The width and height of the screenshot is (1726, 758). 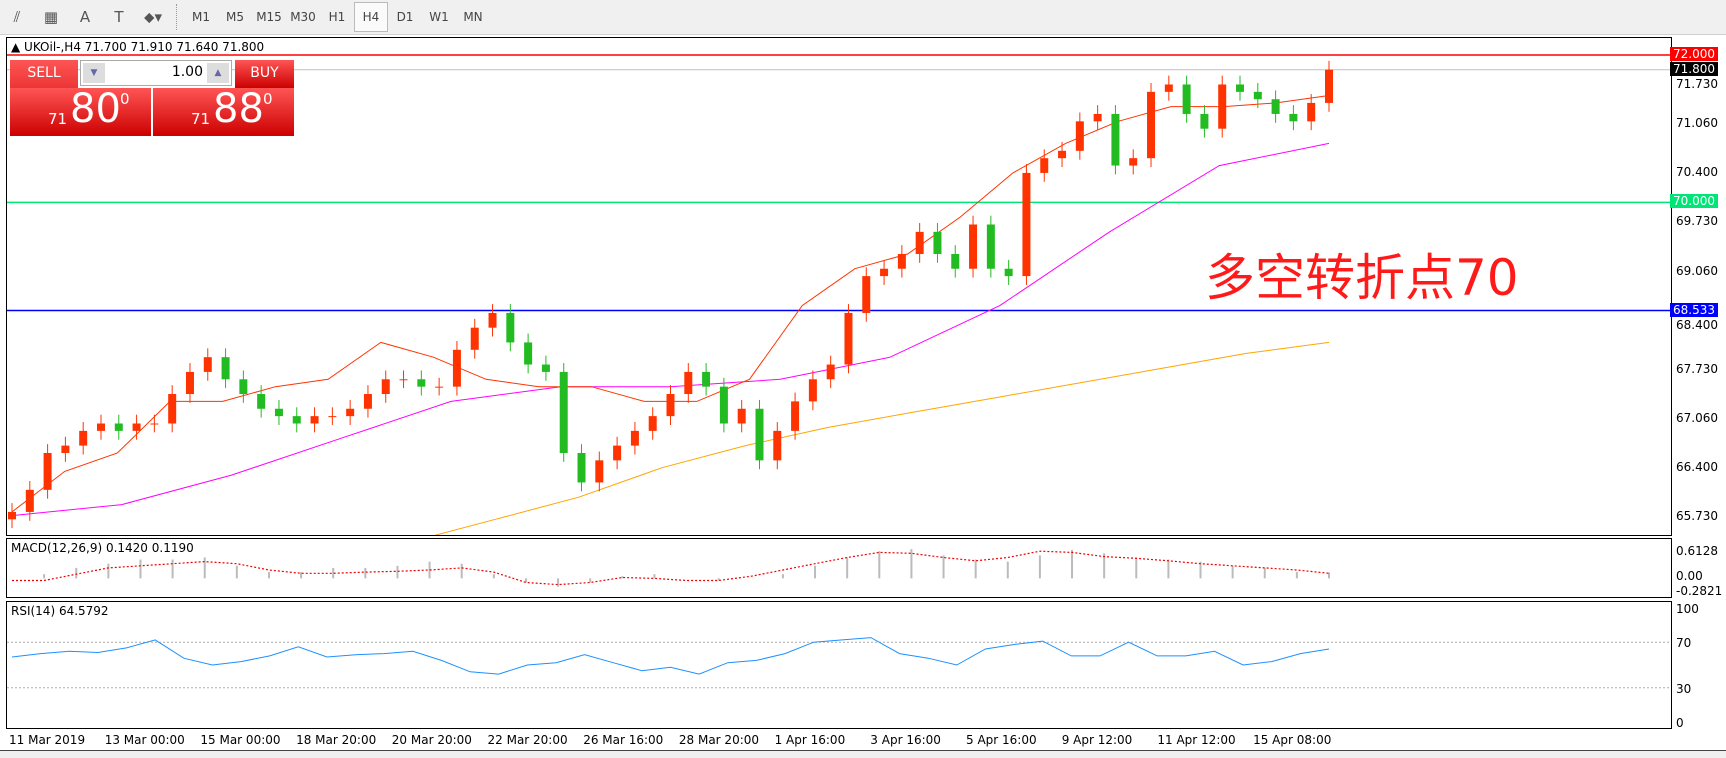 I want to click on macd-label: MACD(12,26,9) 0.1420 0.1190, so click(x=102, y=548).